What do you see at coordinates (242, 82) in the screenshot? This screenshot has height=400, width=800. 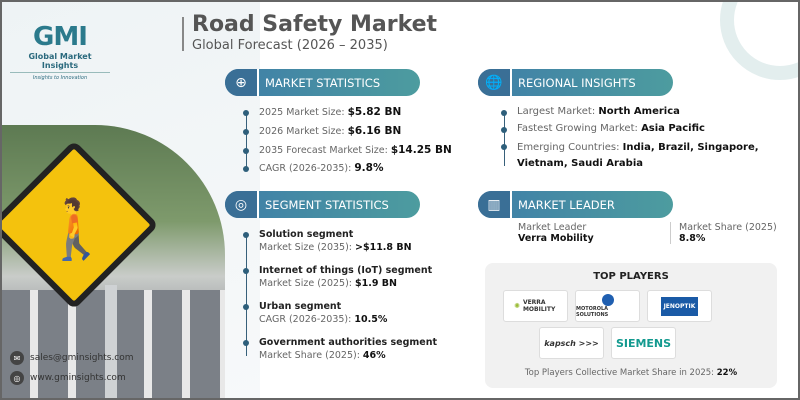 I see `globe-chart-icon: ⊕` at bounding box center [242, 82].